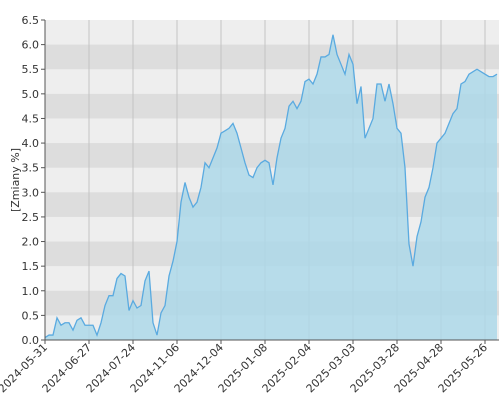 This screenshot has width=500, height=404. What do you see at coordinates (31, 118) in the screenshot?
I see `y-tick-label: 4.5` at bounding box center [31, 118].